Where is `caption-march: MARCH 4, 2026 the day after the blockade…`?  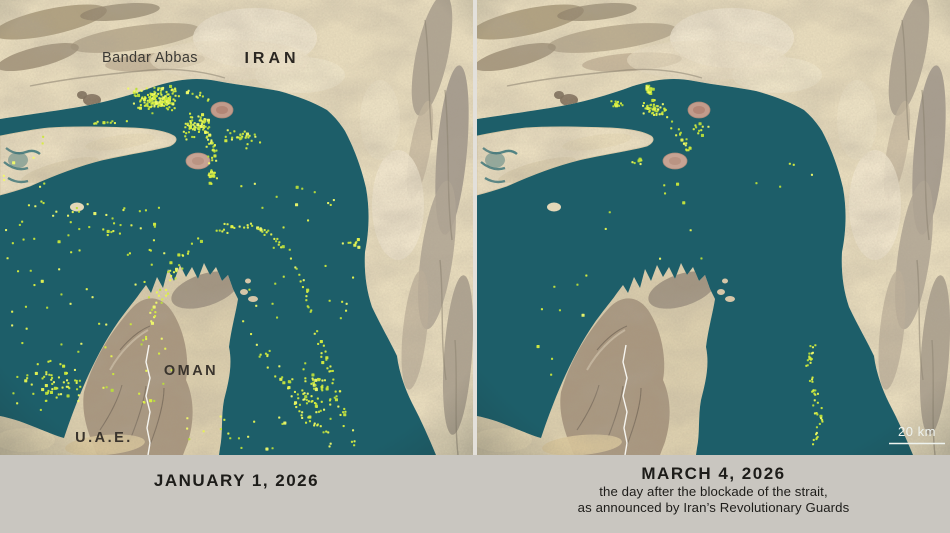 caption-march: MARCH 4, 2026 the day after the blockade… is located at coordinates (713, 486).